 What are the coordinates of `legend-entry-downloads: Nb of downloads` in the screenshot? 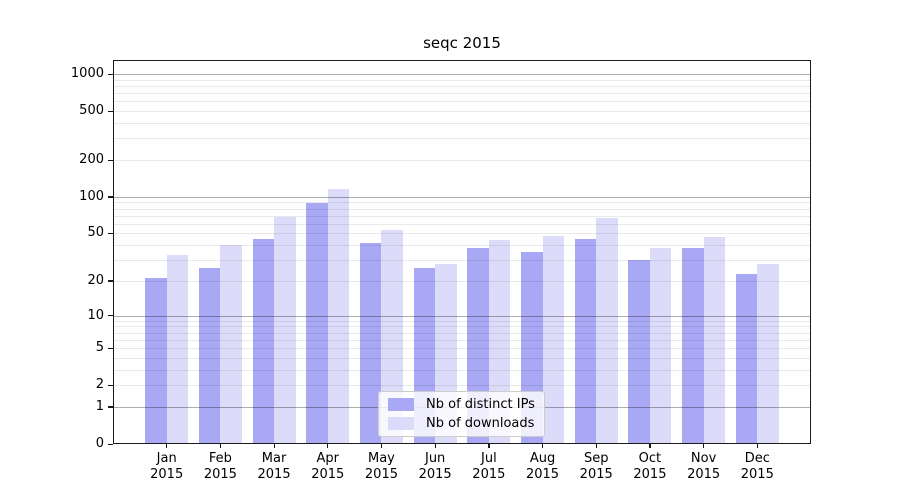 It's located at (461, 423).